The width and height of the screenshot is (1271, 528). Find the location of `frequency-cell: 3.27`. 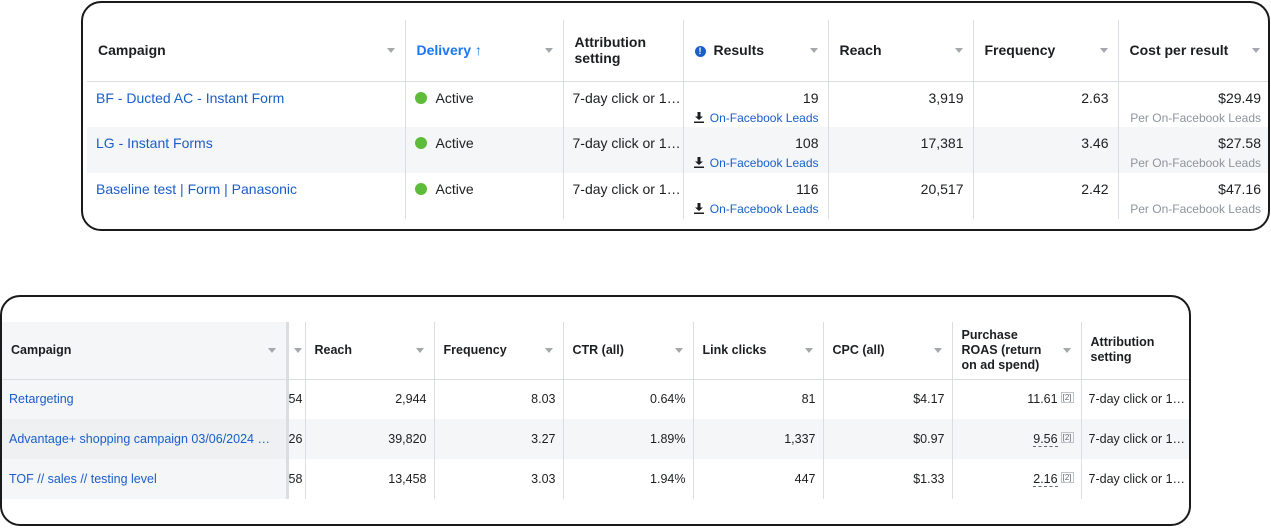

frequency-cell: 3.27 is located at coordinates (499, 439).